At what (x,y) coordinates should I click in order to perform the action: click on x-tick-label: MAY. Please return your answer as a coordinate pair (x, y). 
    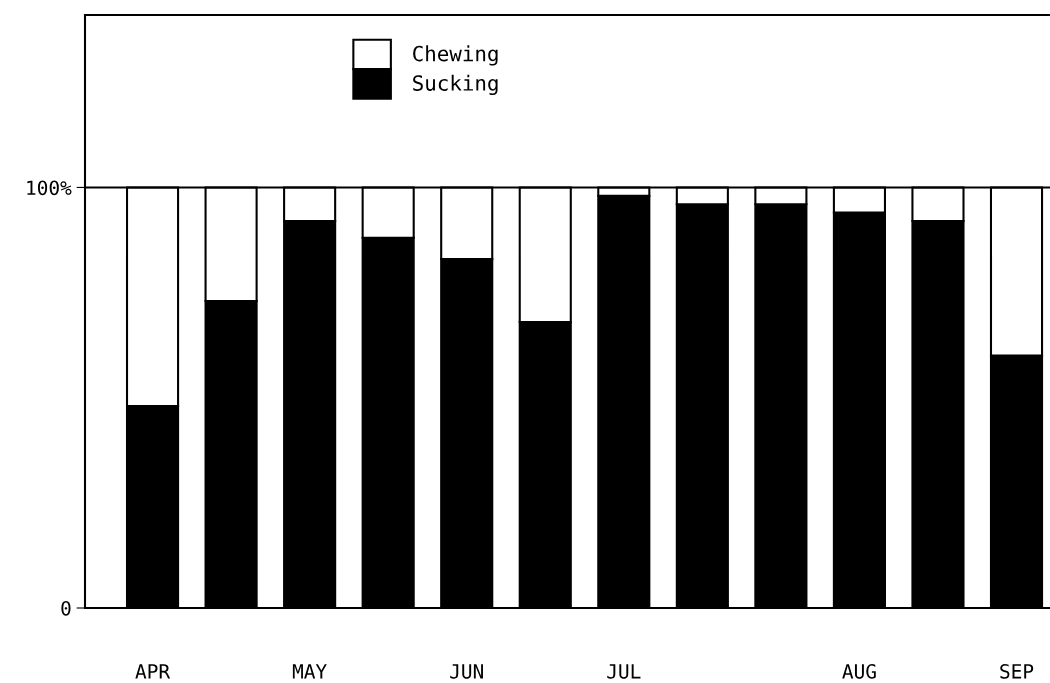
    Looking at the image, I should click on (309, 671).